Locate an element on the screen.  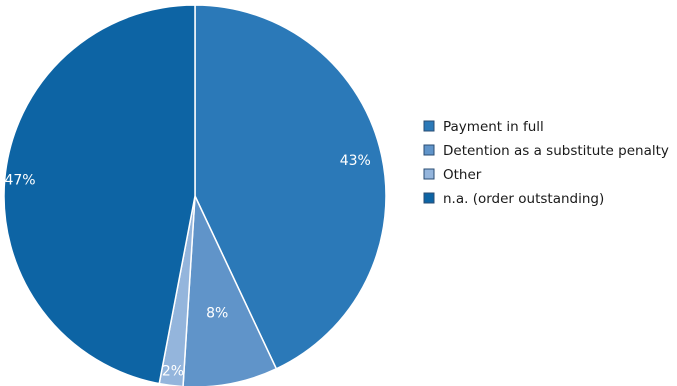
legend-swatch-n-a-order-outstanding is located at coordinates (429, 198).